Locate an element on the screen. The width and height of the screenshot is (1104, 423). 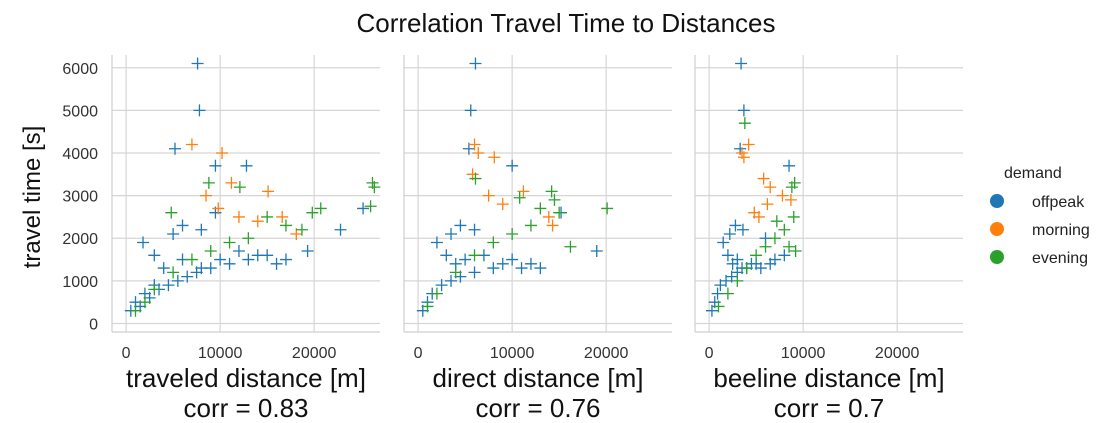
y-tick-label: 2000 is located at coordinates (80, 239).